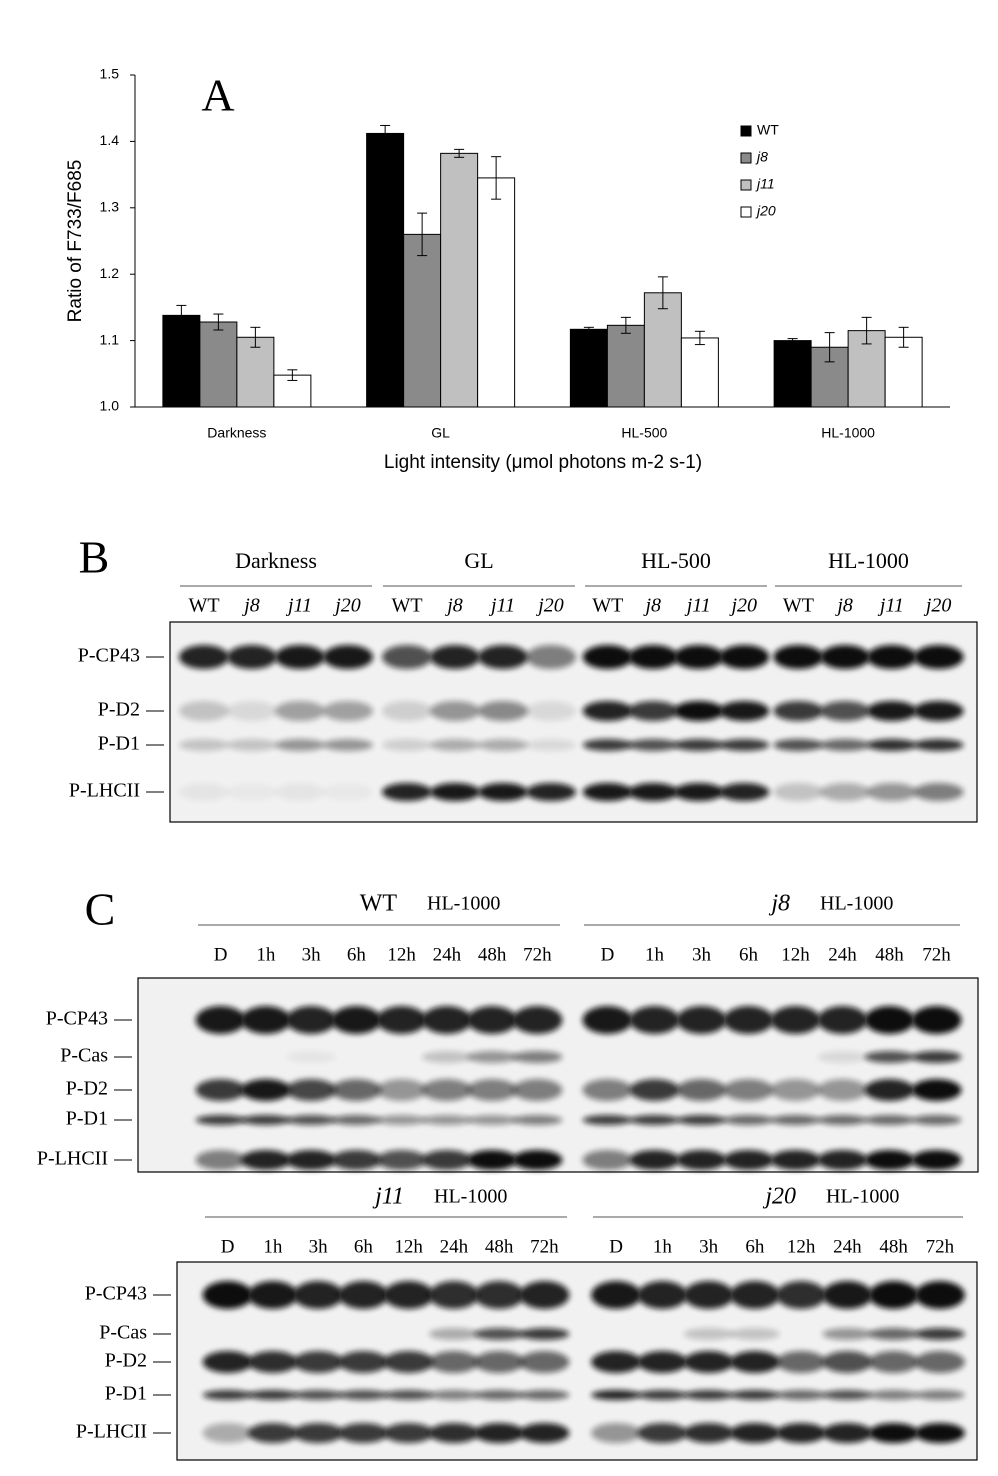  What do you see at coordinates (110, 140) in the screenshot?
I see `y-tick-label: 1.4` at bounding box center [110, 140].